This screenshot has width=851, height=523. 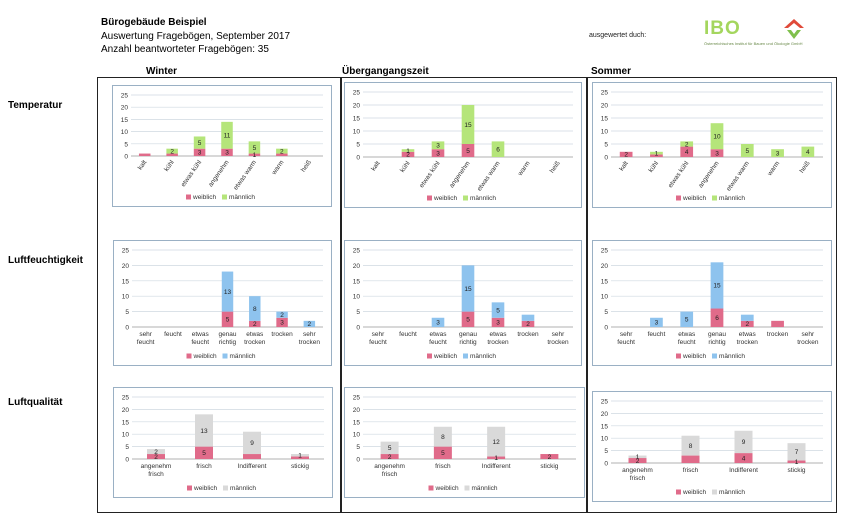 What do you see at coordinates (227, 136) in the screenshot?
I see `data-label-maennlich: 11` at bounding box center [227, 136].